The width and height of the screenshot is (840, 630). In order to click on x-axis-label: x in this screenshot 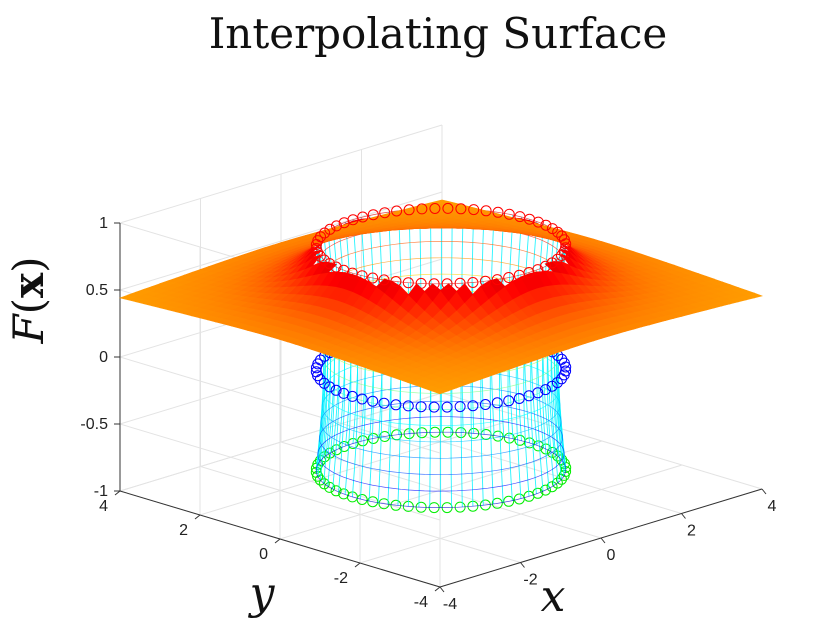, I will do `click(553, 596)`.